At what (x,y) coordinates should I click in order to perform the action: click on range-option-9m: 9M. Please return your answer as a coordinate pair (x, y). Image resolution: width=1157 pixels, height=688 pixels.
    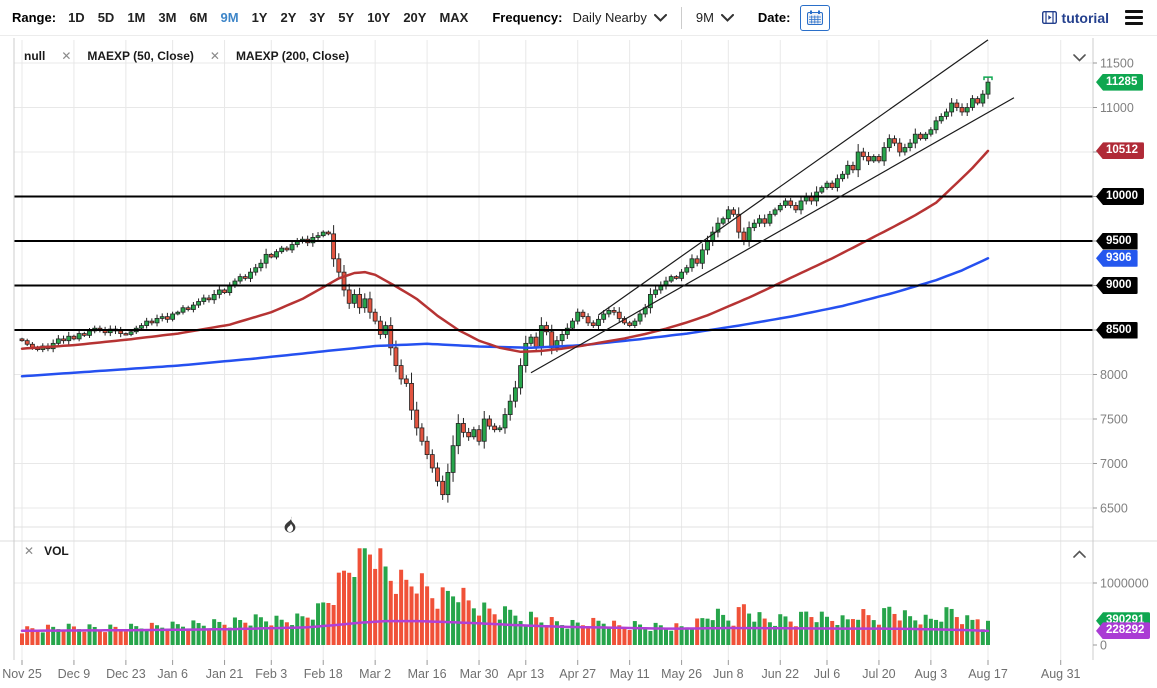
    Looking at the image, I should click on (229, 17).